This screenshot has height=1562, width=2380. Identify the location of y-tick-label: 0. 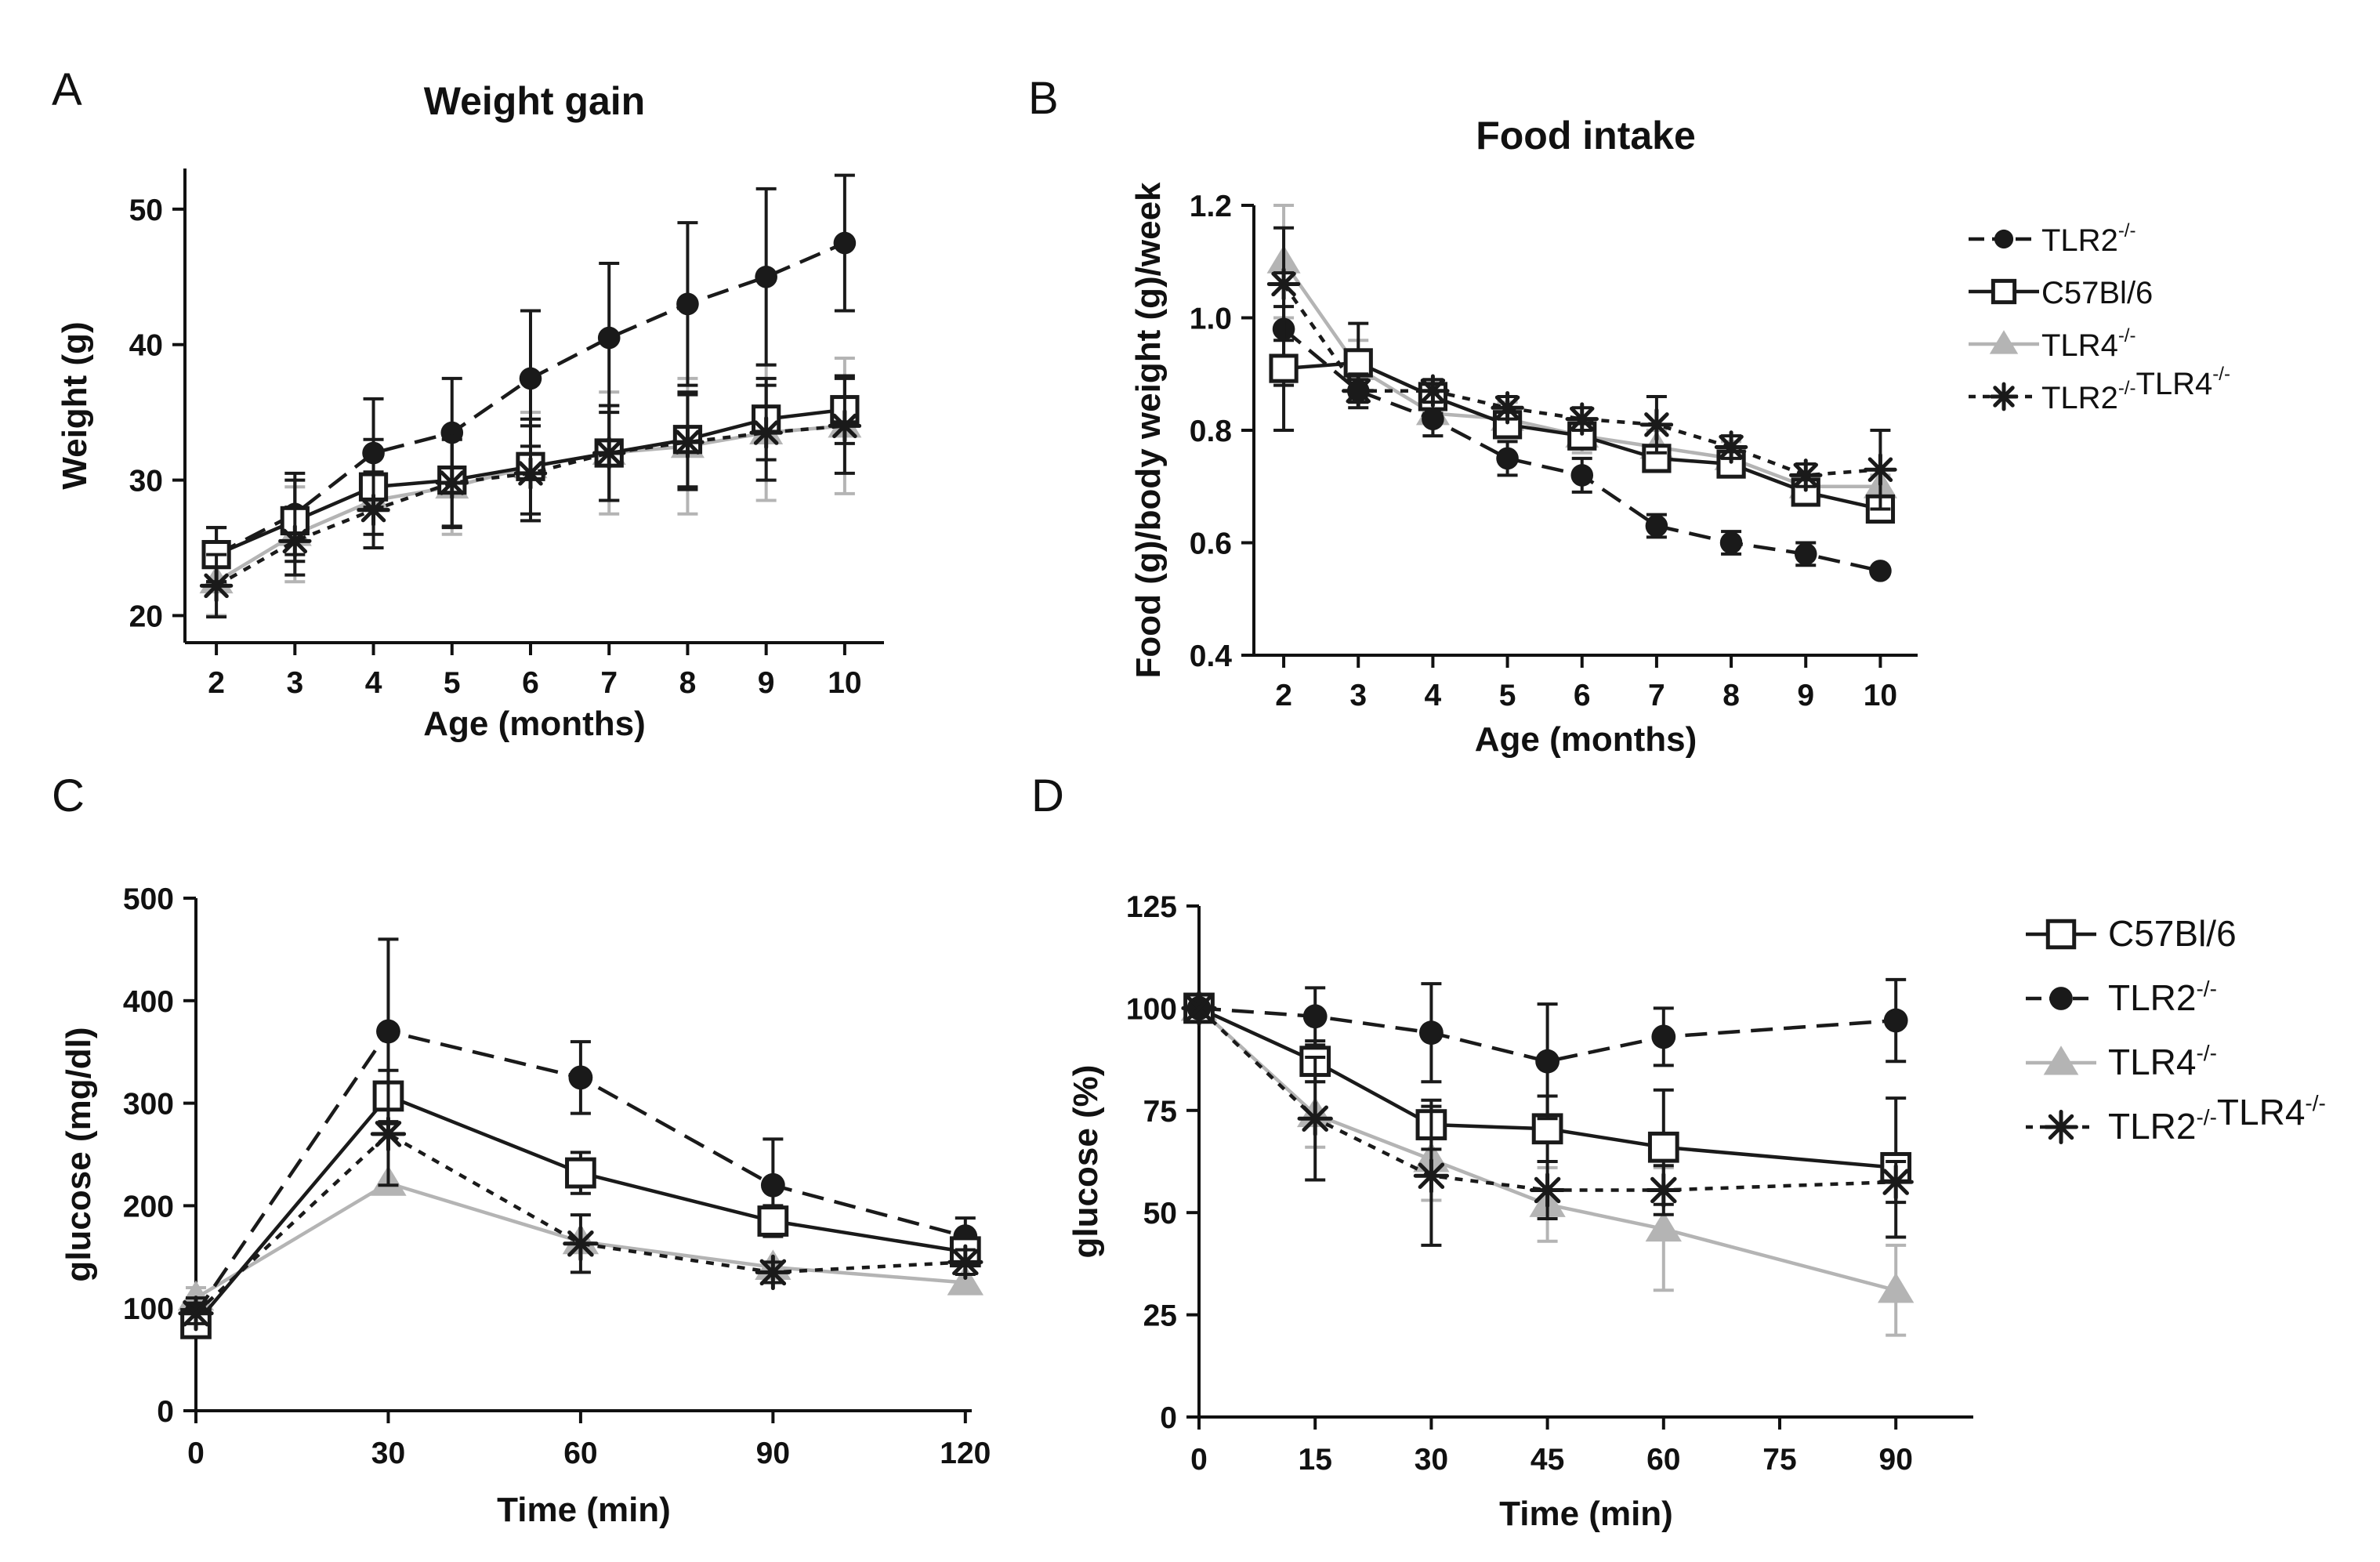
(1168, 1418).